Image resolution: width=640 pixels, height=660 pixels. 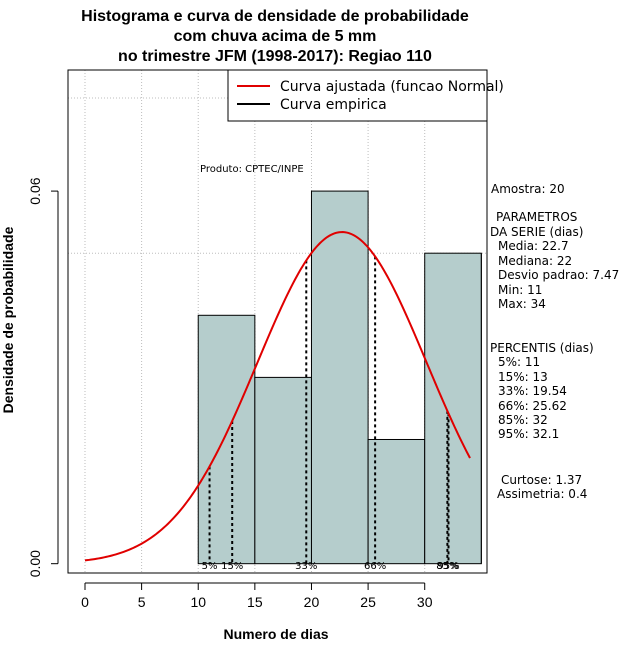 What do you see at coordinates (368, 602) in the screenshot?
I see `x-tick-label: 25` at bounding box center [368, 602].